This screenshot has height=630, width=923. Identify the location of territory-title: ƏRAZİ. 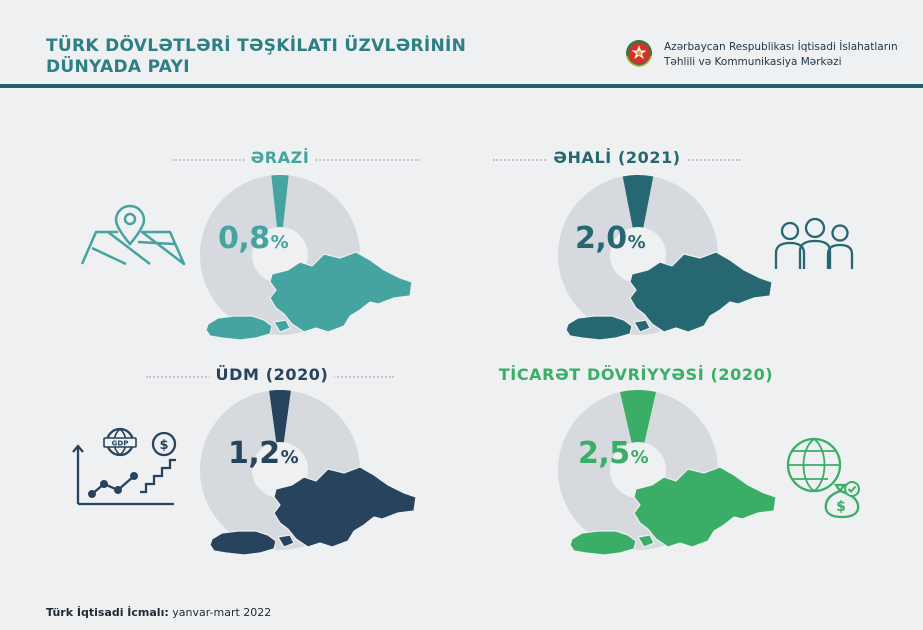
(280, 158).